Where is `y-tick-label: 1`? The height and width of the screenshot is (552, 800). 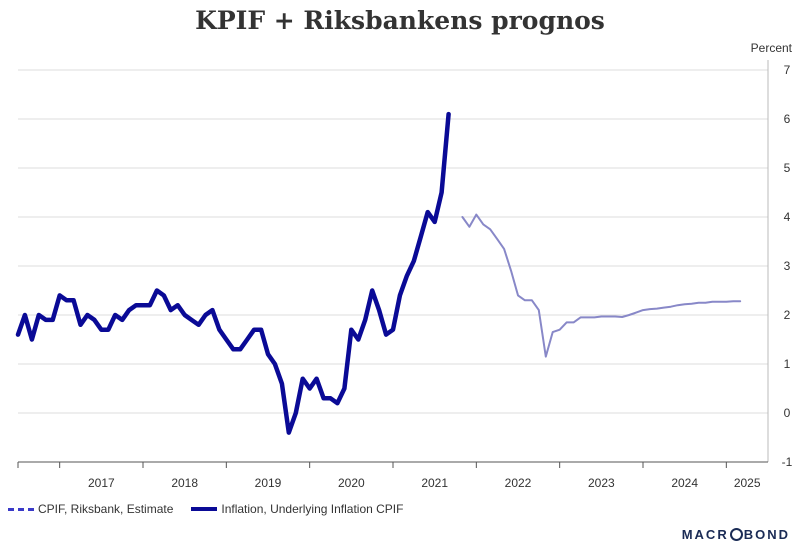 y-tick-label: 1 is located at coordinates (787, 364).